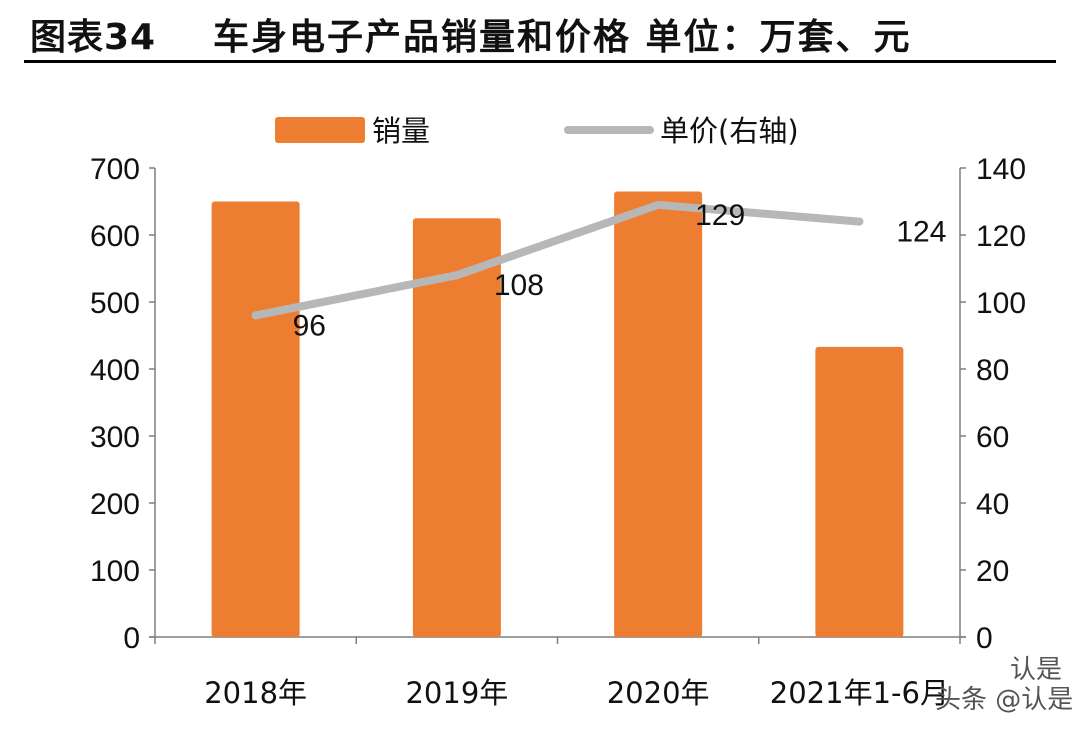 The width and height of the screenshot is (1080, 729). What do you see at coordinates (115, 437) in the screenshot?
I see `y-left-tick-label: 300` at bounding box center [115, 437].